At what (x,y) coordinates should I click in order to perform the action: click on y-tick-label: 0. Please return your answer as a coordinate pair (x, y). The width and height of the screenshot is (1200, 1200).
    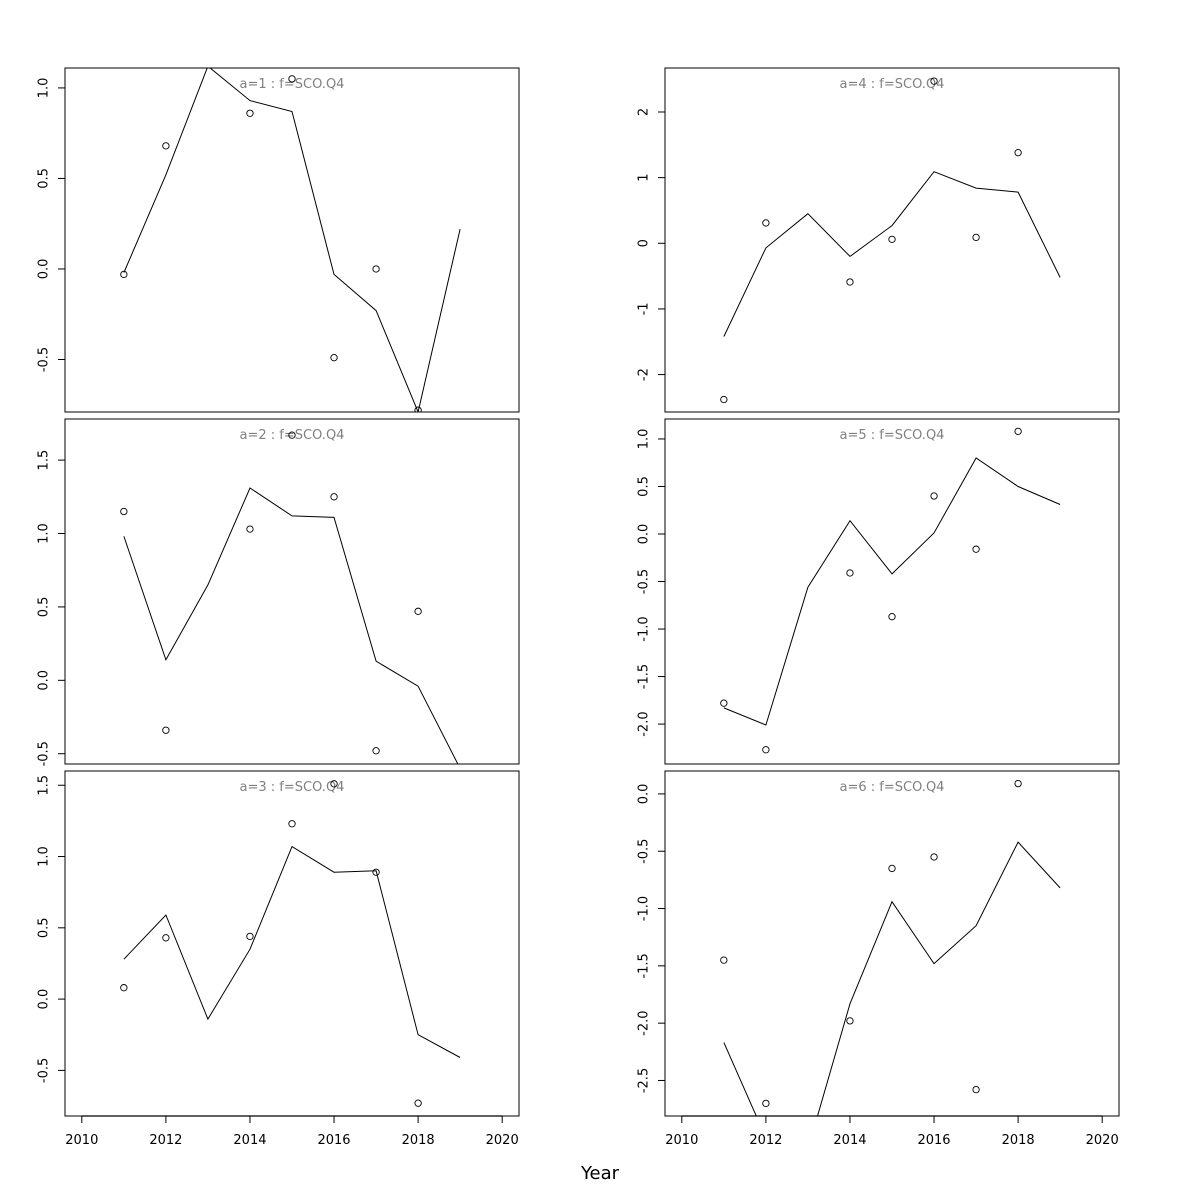
    Looking at the image, I should click on (644, 243).